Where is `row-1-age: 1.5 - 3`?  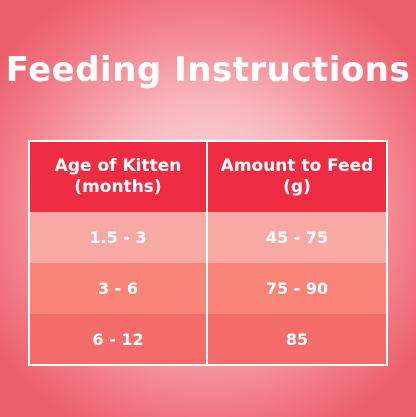
row-1-age: 1.5 - 3 is located at coordinates (119, 237).